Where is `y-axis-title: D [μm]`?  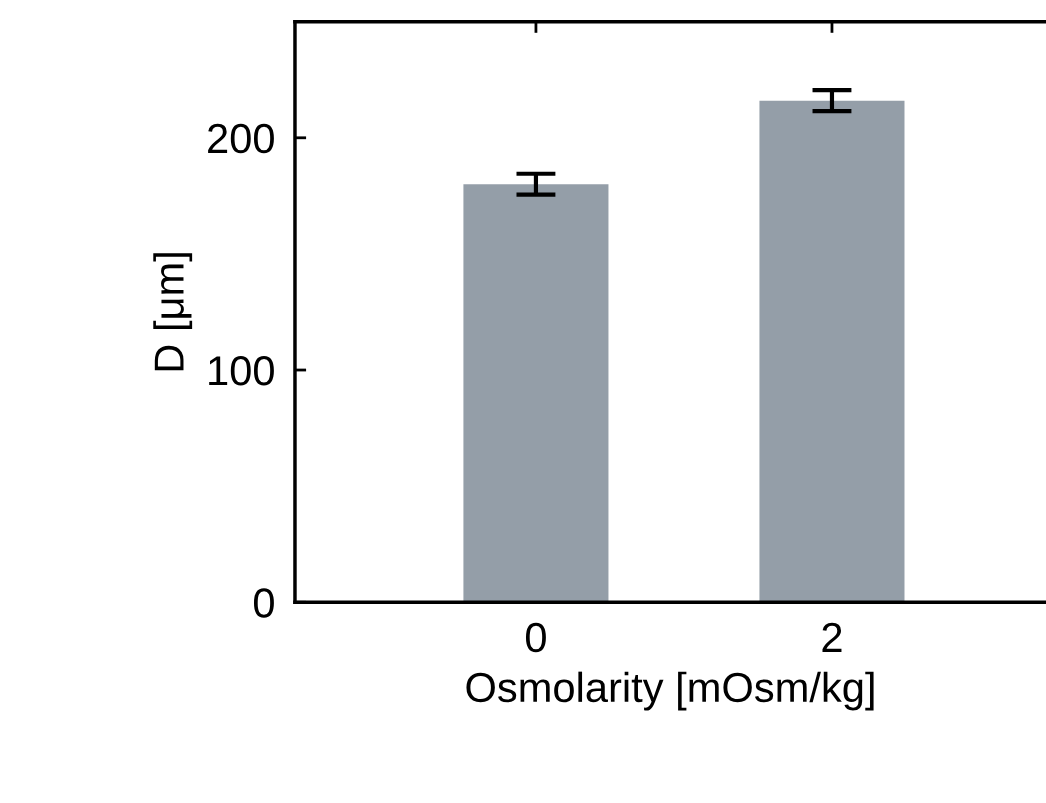
y-axis-title: D [μm] is located at coordinates (173, 312).